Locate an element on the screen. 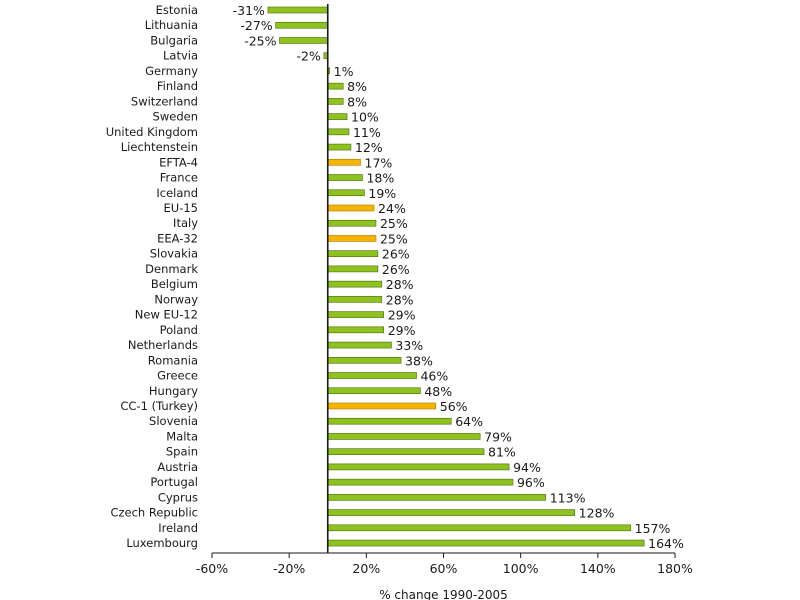 The image size is (800, 600). bar-romania is located at coordinates (364, 360).